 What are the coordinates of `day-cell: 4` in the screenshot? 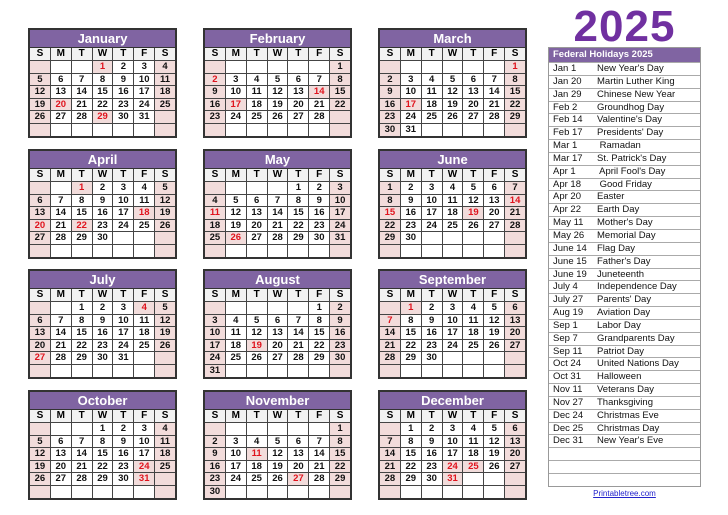 It's located at (473, 429).